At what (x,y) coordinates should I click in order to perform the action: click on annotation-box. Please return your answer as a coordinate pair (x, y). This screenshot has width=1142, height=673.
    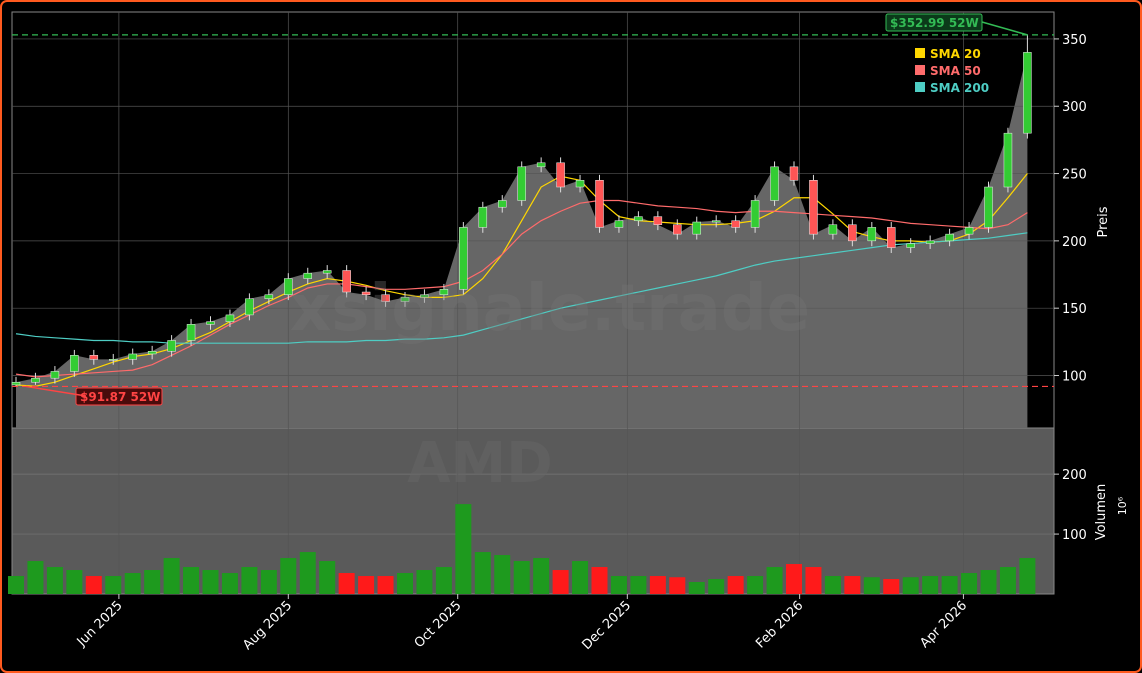
    Looking at the image, I should click on (119, 396).